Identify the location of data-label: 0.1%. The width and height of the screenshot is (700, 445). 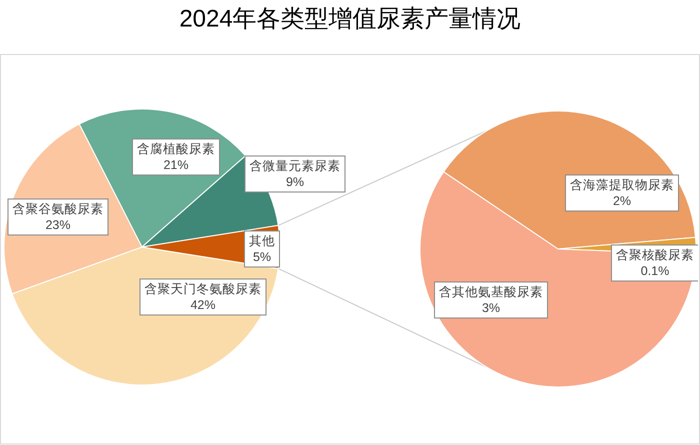
(655, 271).